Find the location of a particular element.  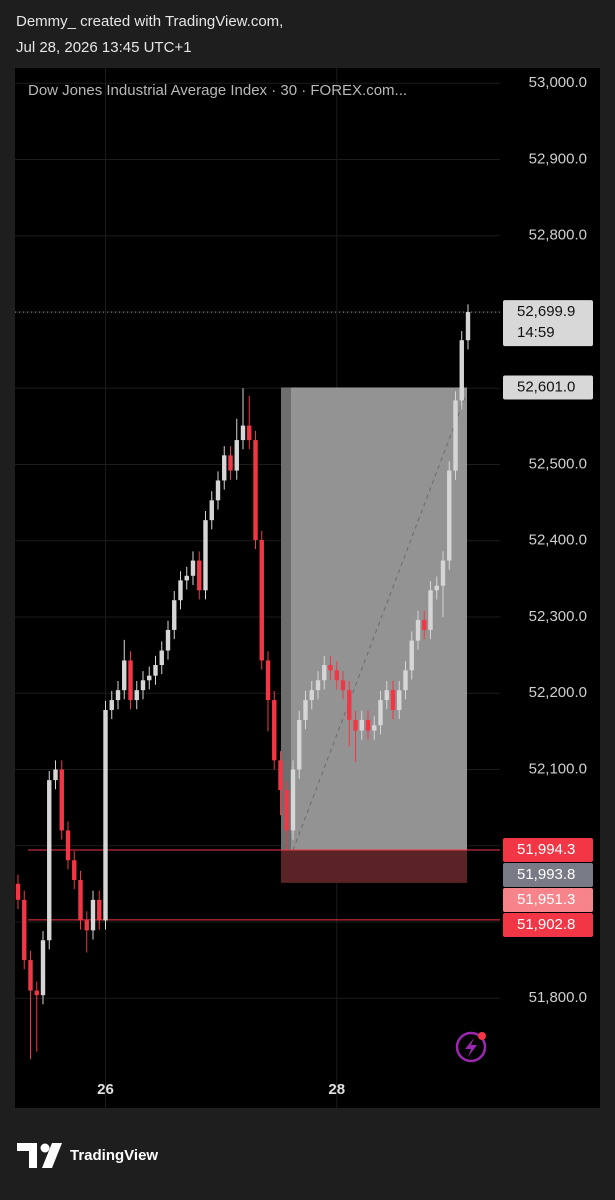

price-label: 51,951.3 is located at coordinates (546, 899).